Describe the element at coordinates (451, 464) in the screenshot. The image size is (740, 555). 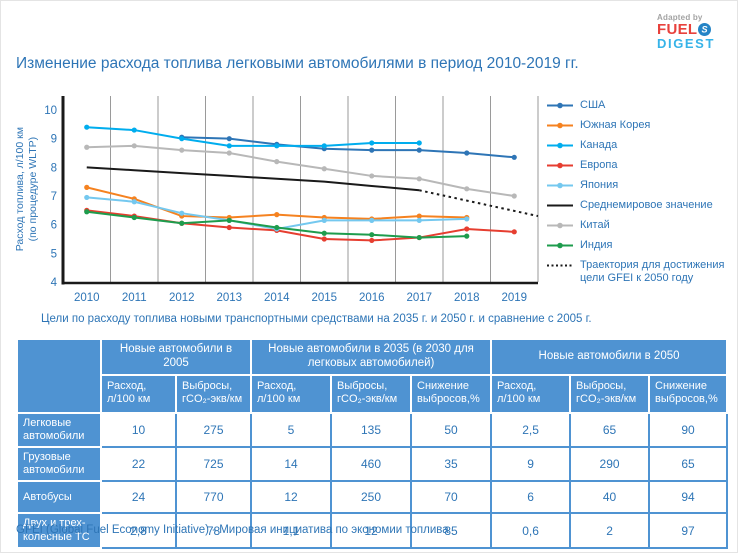
I see `table-cell: 35` at that location.